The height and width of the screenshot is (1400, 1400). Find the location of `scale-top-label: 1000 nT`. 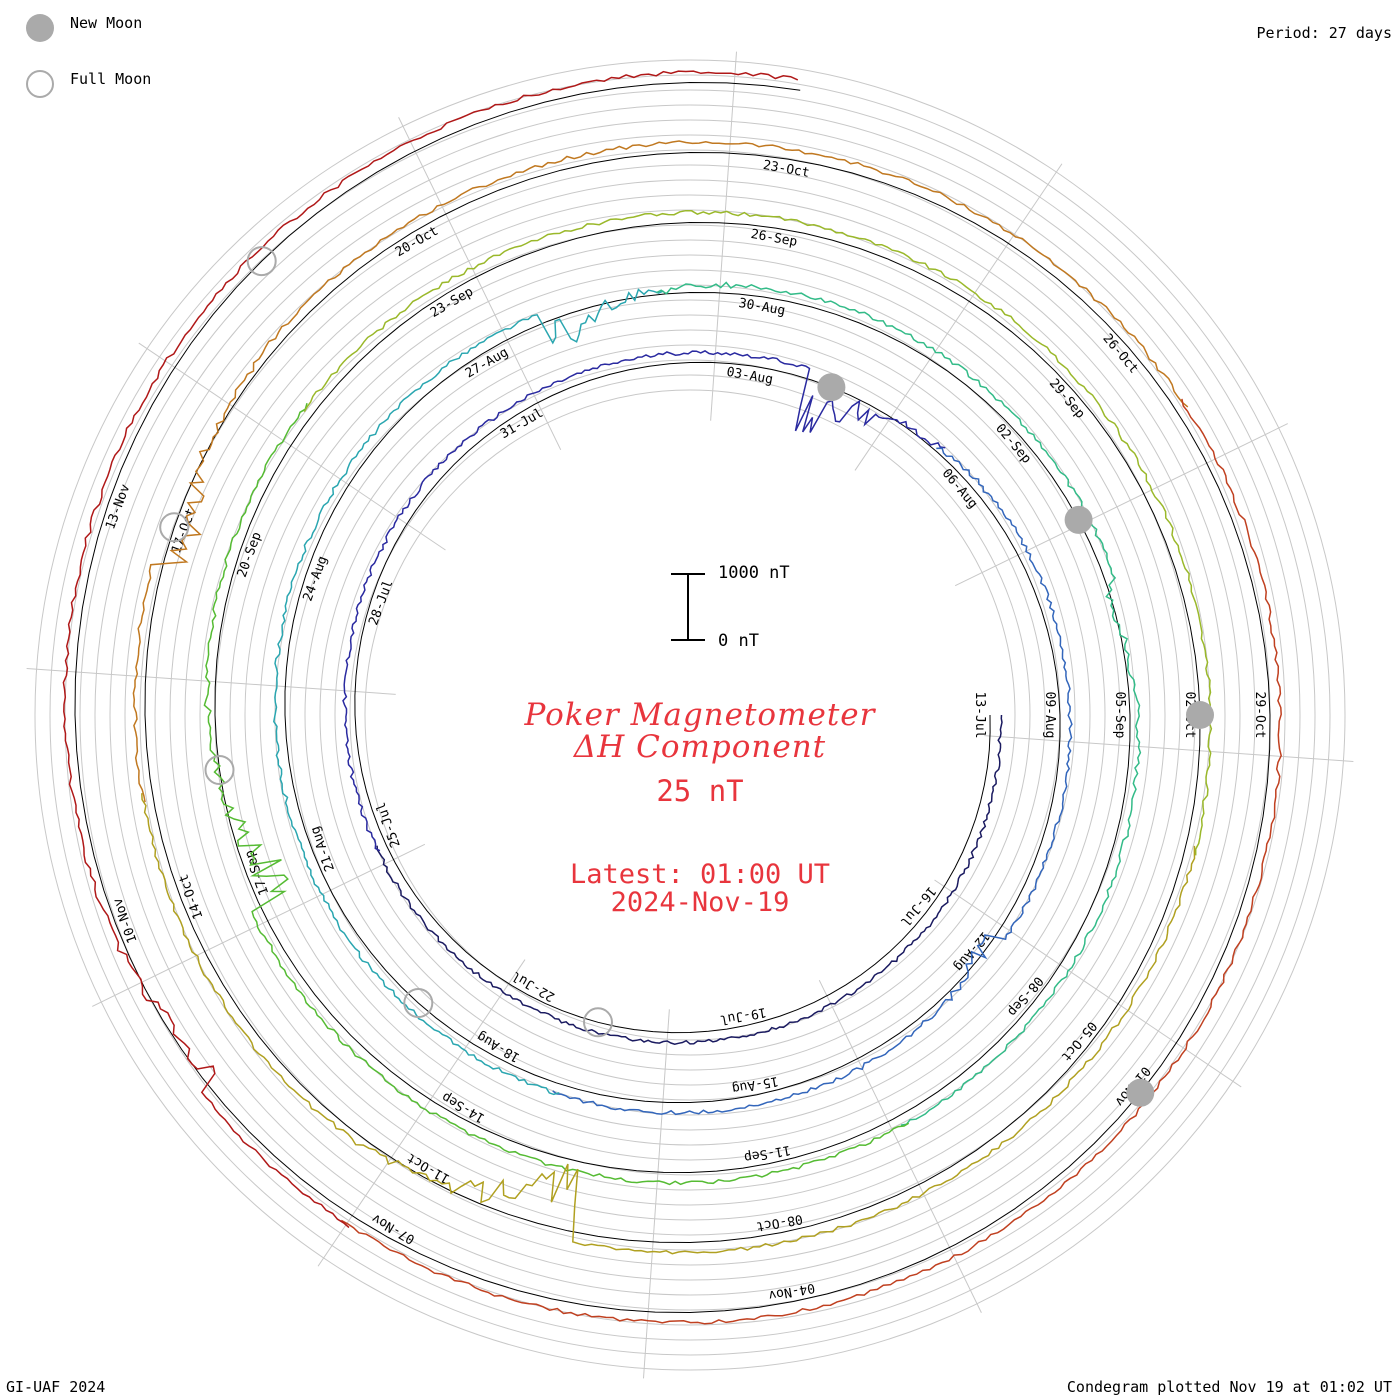

scale-top-label: 1000 nT is located at coordinates (754, 573).